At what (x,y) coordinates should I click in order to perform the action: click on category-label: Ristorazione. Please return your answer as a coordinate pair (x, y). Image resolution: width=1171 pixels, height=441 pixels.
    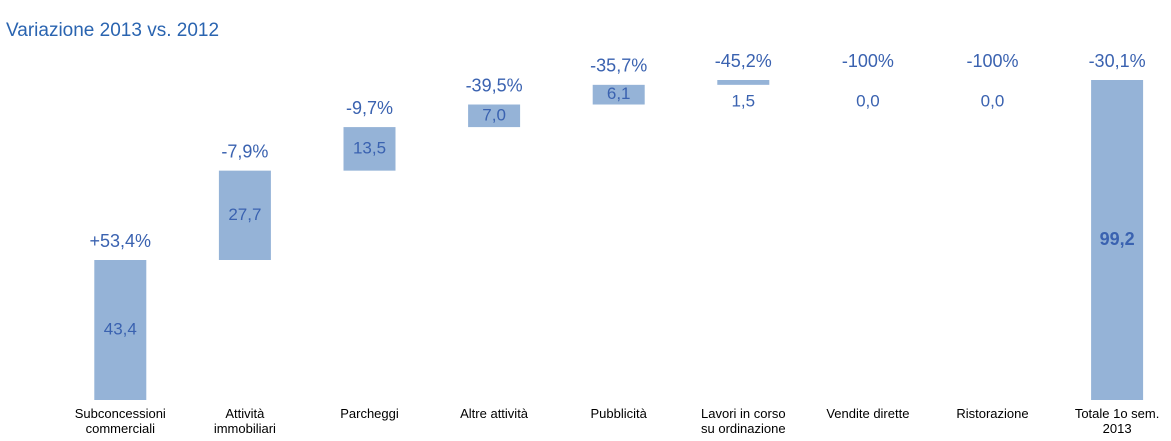
    Looking at the image, I should click on (992, 413).